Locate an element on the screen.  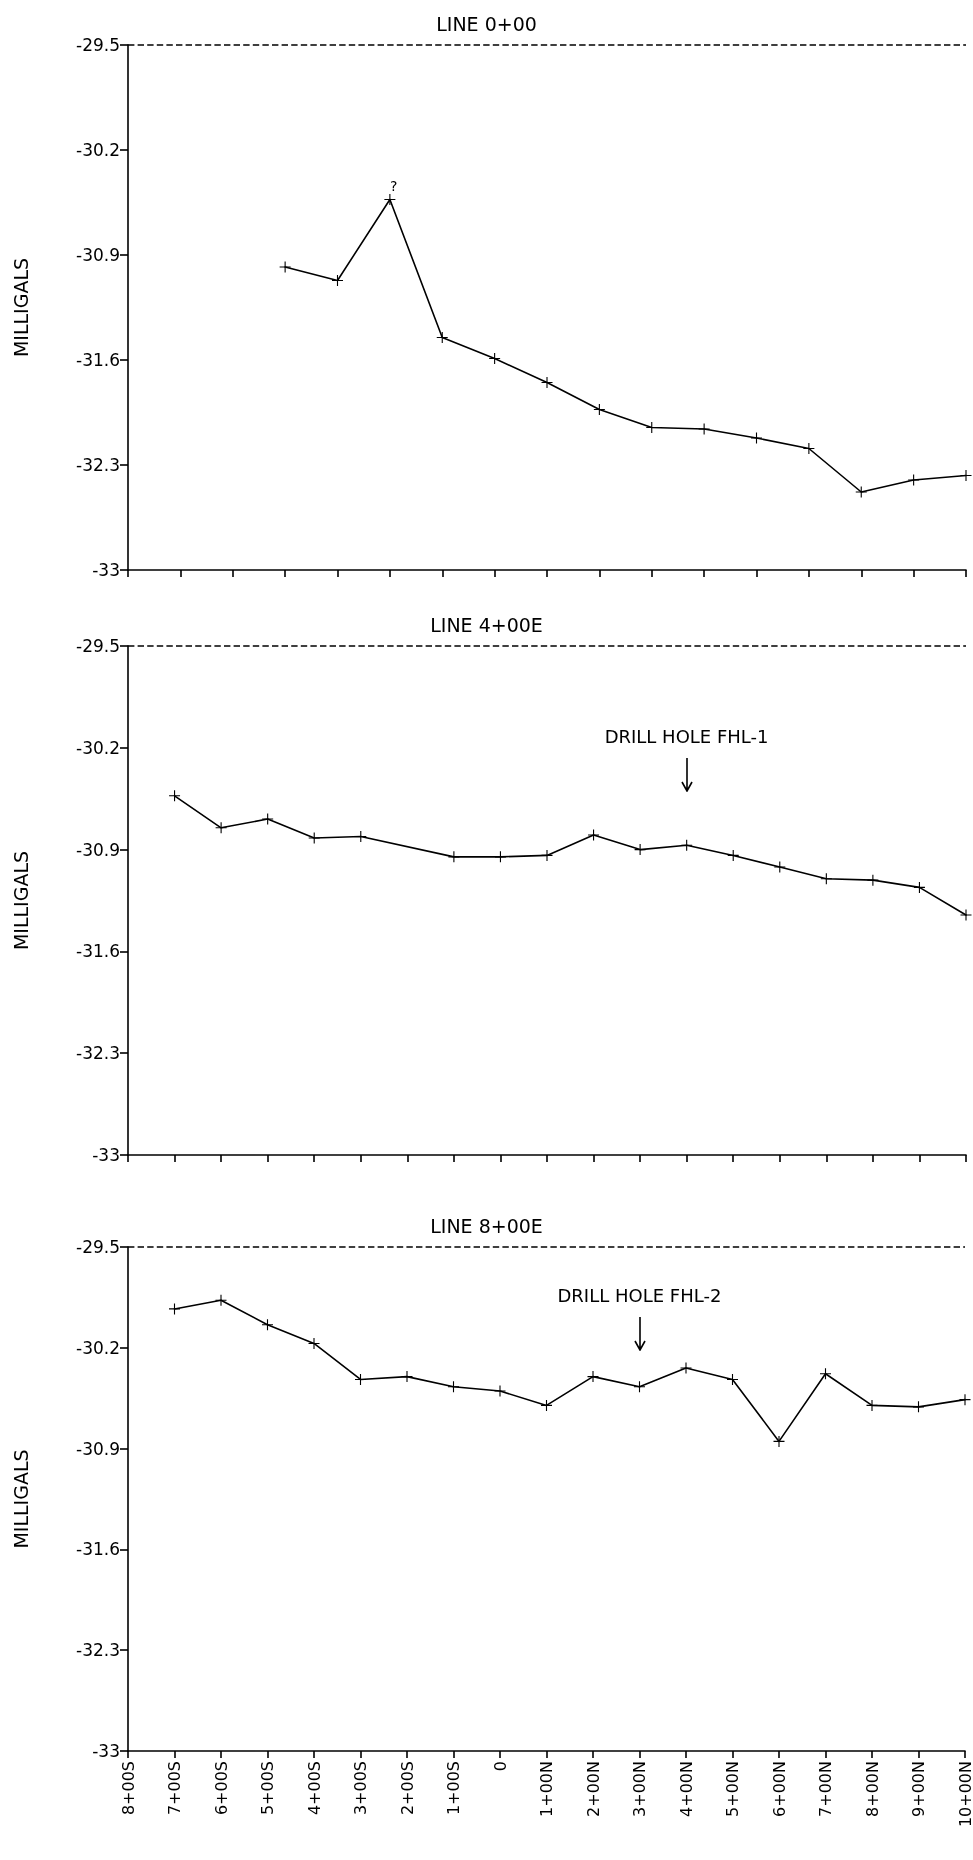
x-tick-label: 6+00S is located at coordinates (221, 1788).